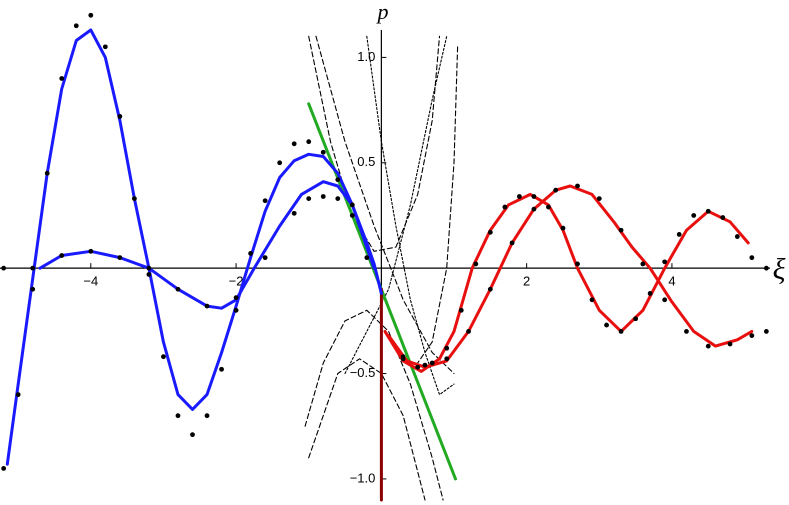 The height and width of the screenshot is (505, 789). What do you see at coordinates (382, 12) in the screenshot?
I see `y-axis-label: p` at bounding box center [382, 12].